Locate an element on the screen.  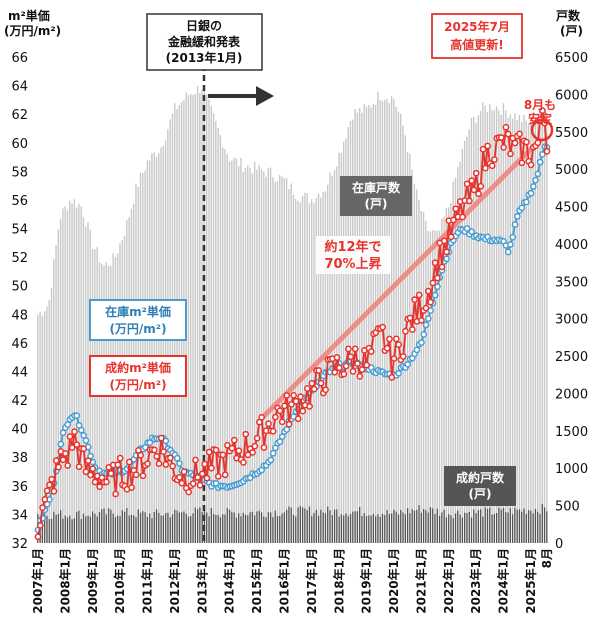
sold-count-bars is located at coordinates (292, 523).